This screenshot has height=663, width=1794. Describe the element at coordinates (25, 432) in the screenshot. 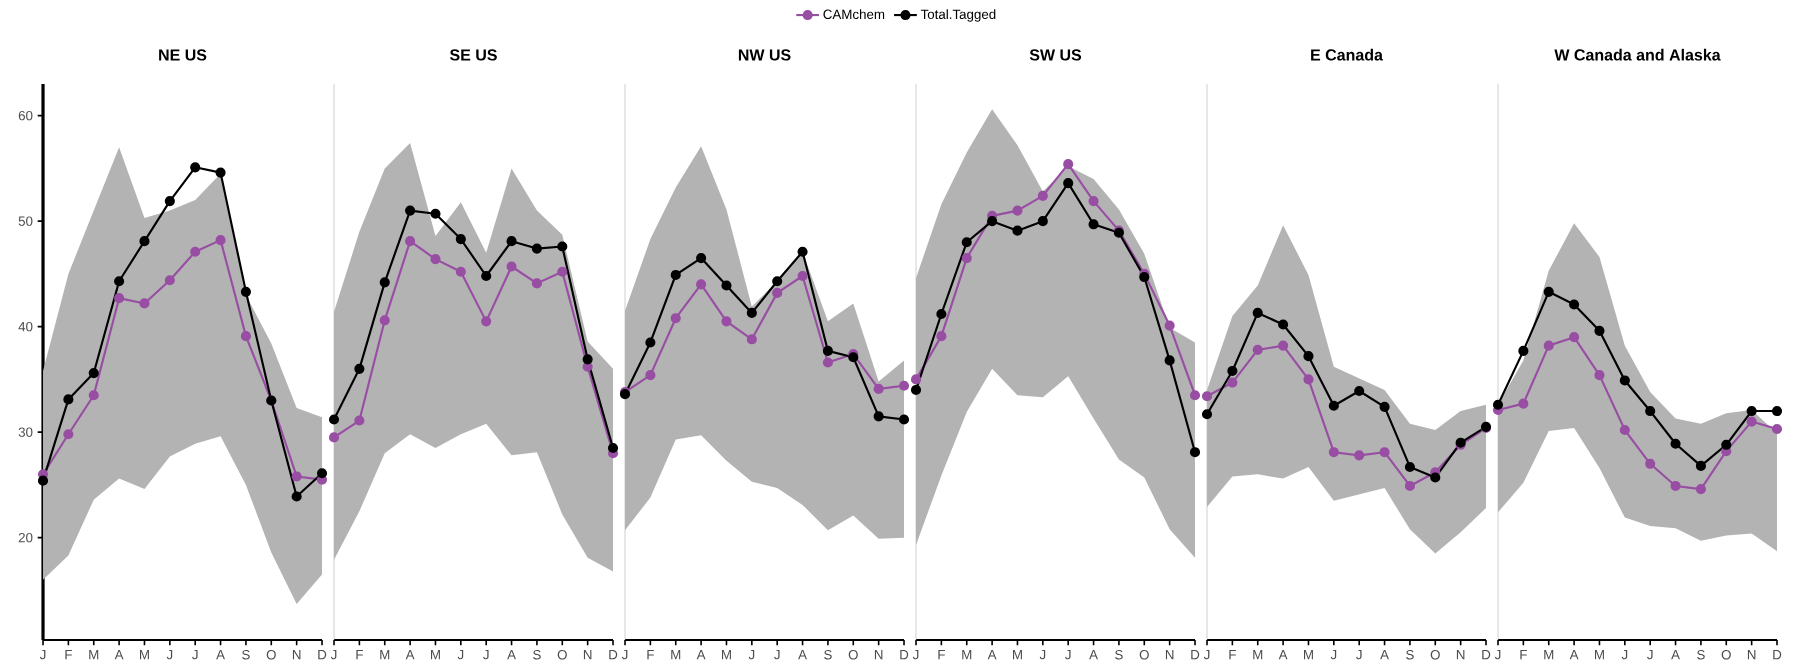

I see `y-tick-label: 30` at that location.